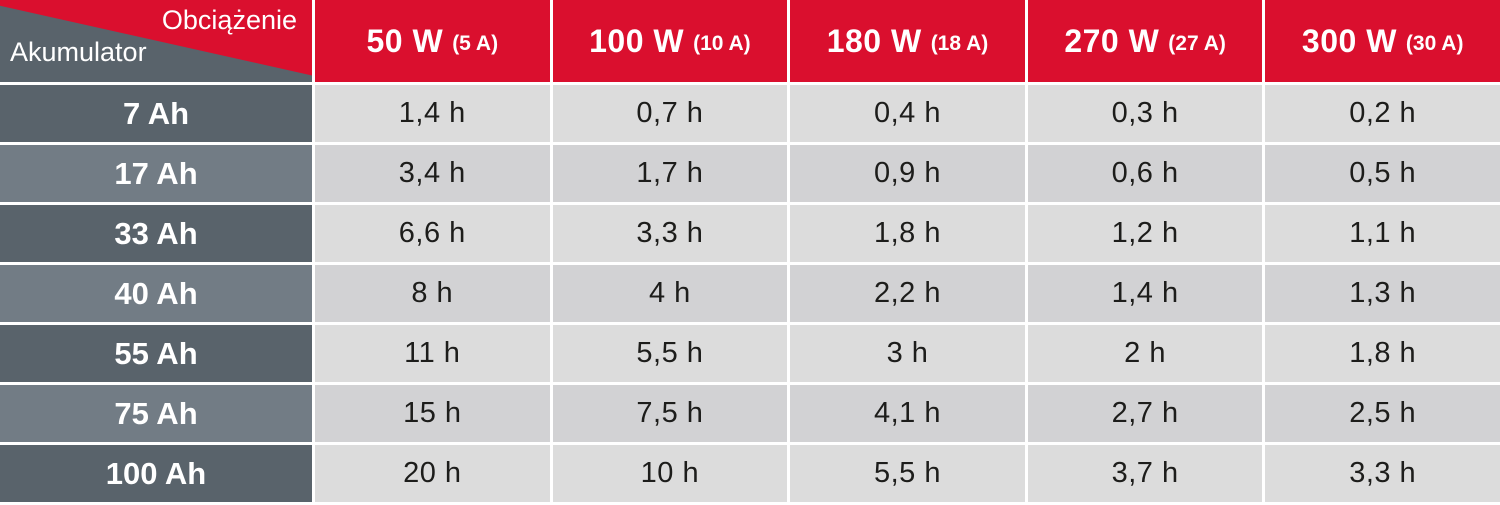 The image size is (1500, 505). What do you see at coordinates (1145, 413) in the screenshot?
I see `table-cell: 2,7 h` at bounding box center [1145, 413].